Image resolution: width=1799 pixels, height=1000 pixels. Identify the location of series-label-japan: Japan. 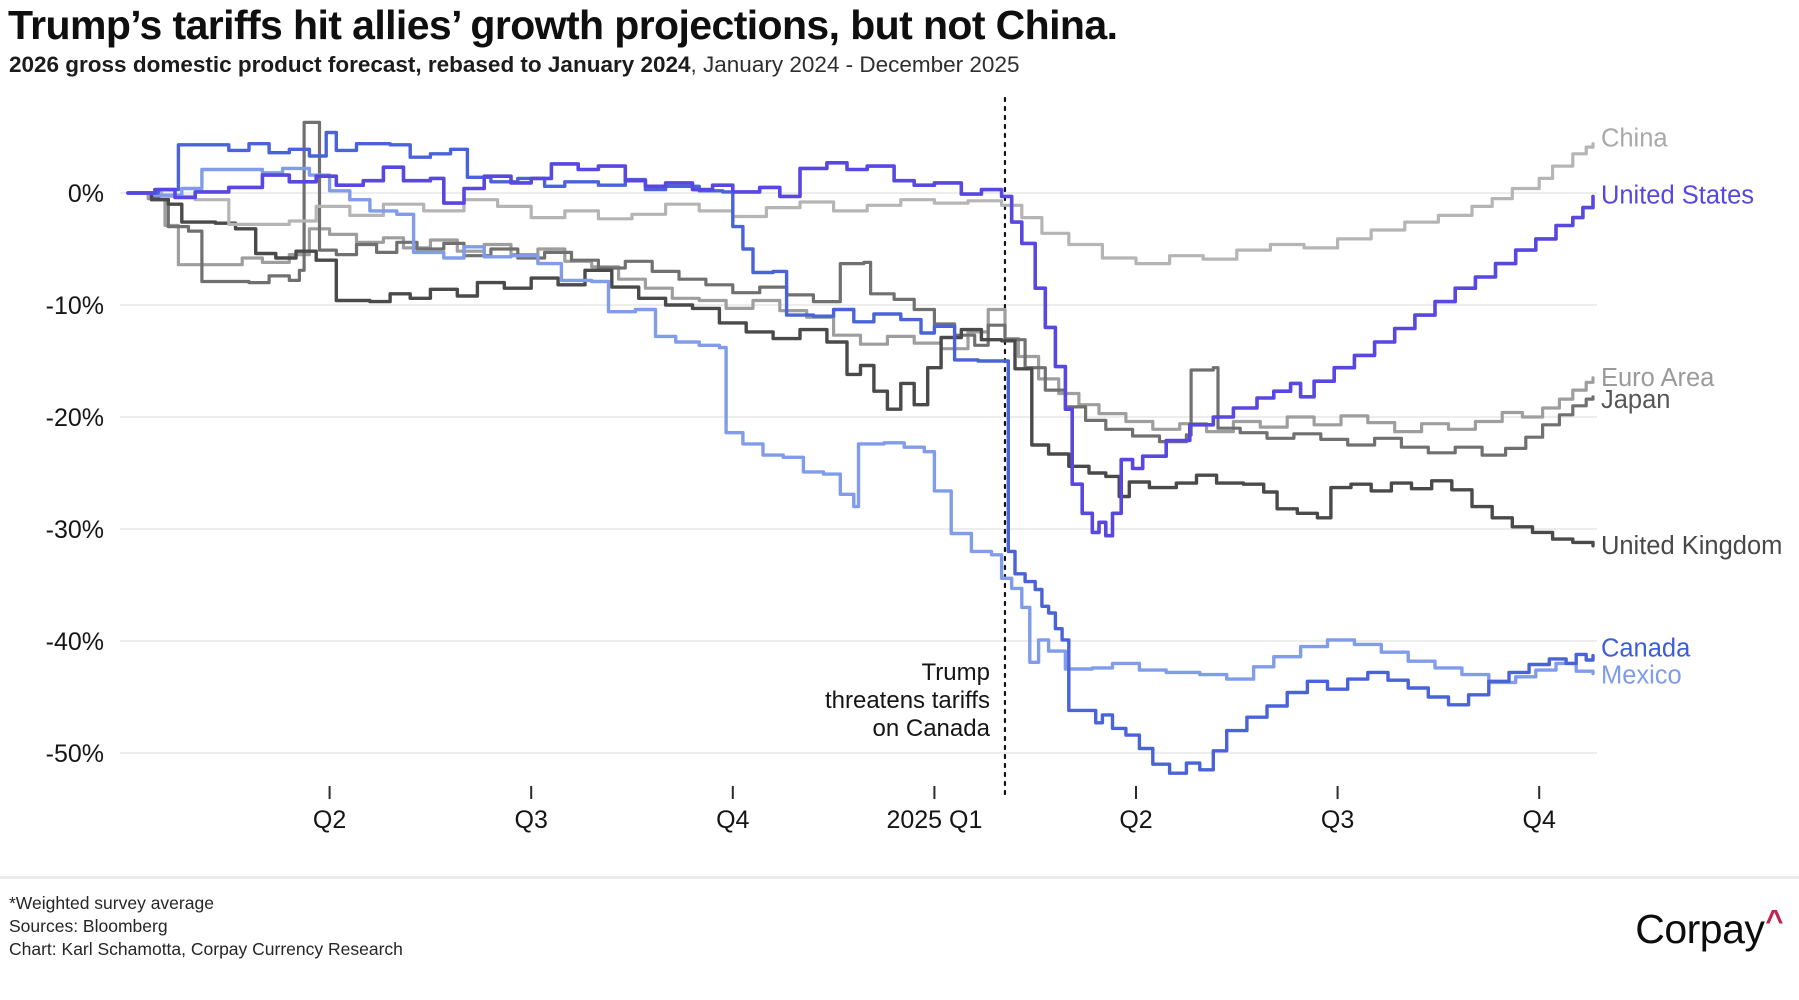
(1635, 400).